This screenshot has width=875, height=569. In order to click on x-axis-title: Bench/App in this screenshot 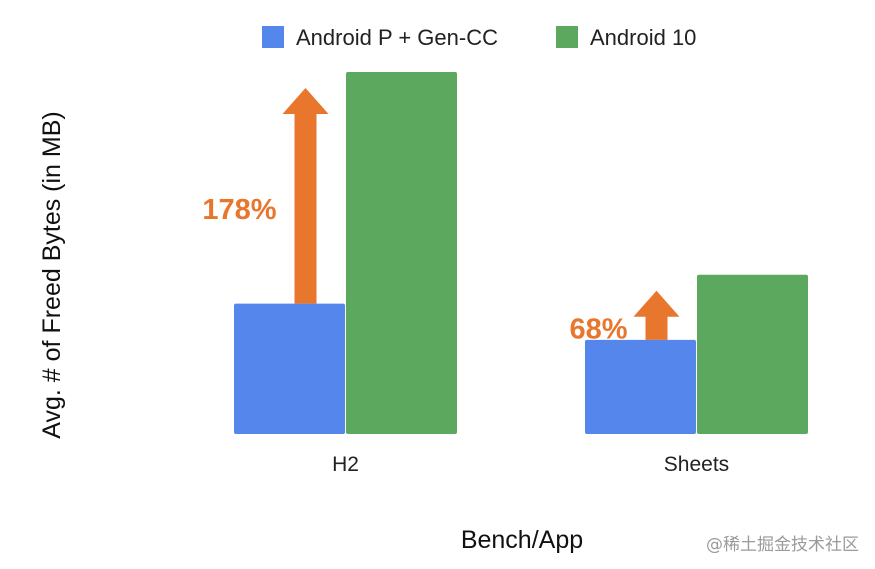, I will do `click(522, 540)`.